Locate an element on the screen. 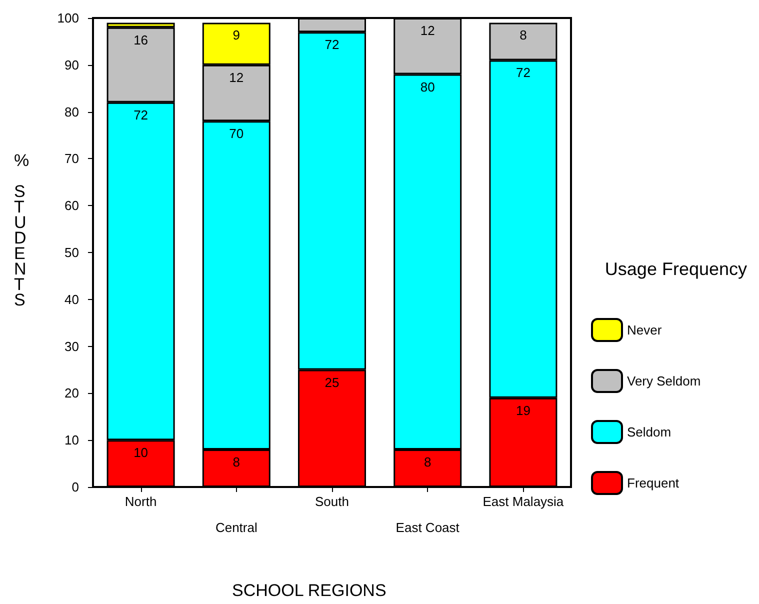 The height and width of the screenshot is (604, 759). data-label: 25 is located at coordinates (332, 382).